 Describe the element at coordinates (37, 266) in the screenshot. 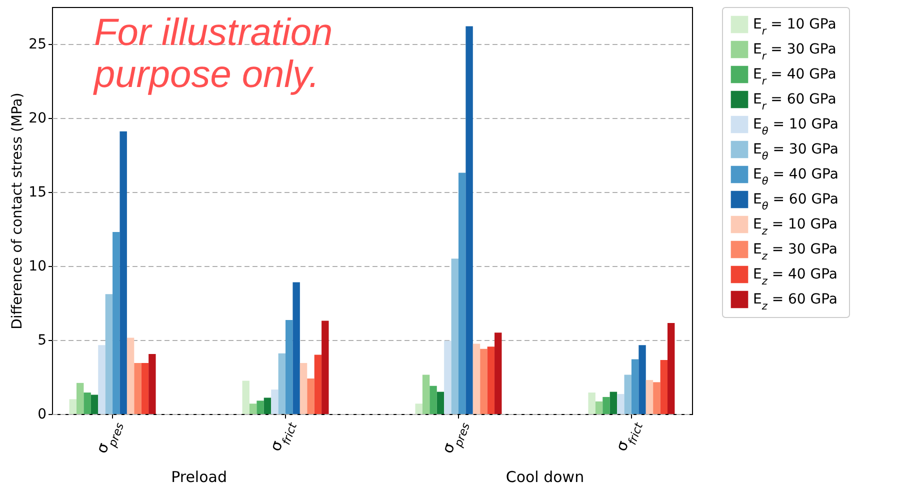

I see `y-tick-label: 10` at that location.